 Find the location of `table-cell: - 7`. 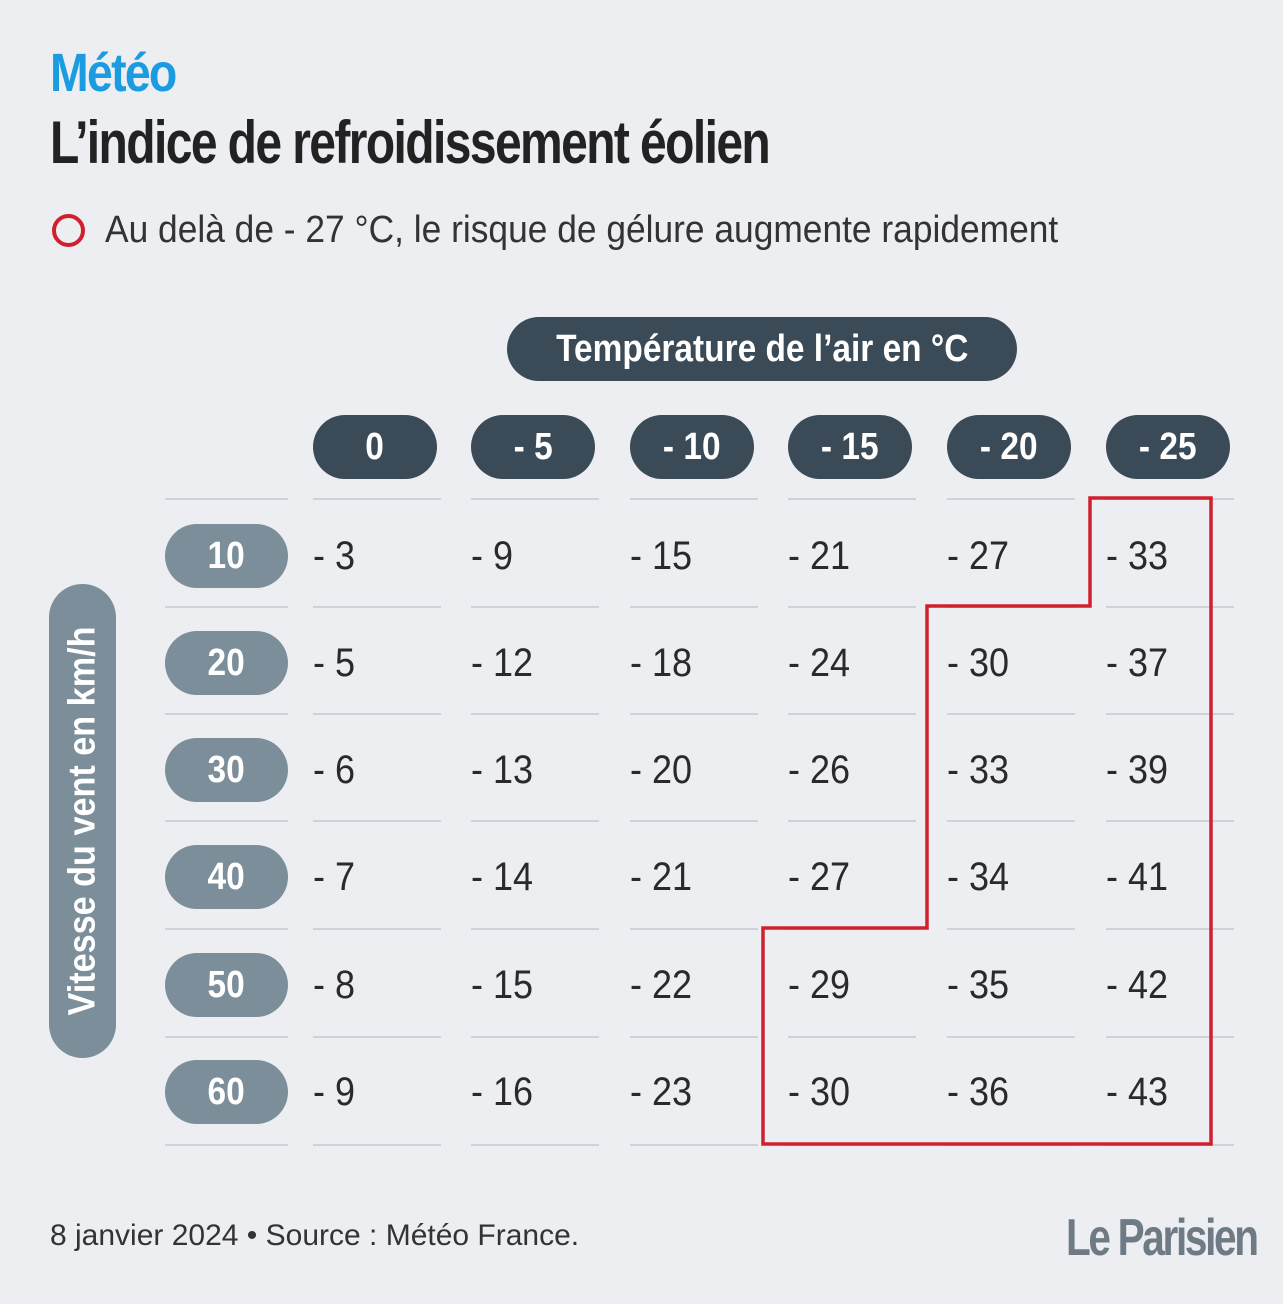

table-cell: - 7 is located at coordinates (334, 877).